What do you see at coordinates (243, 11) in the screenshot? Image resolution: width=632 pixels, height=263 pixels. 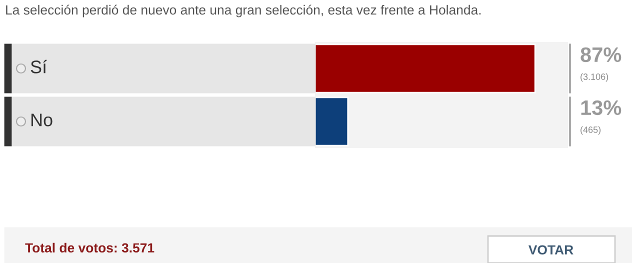 I see `chart-title: La selección perdió de nuevo ante una gran selección, esta vez frente a Holanda.` at bounding box center [243, 11].